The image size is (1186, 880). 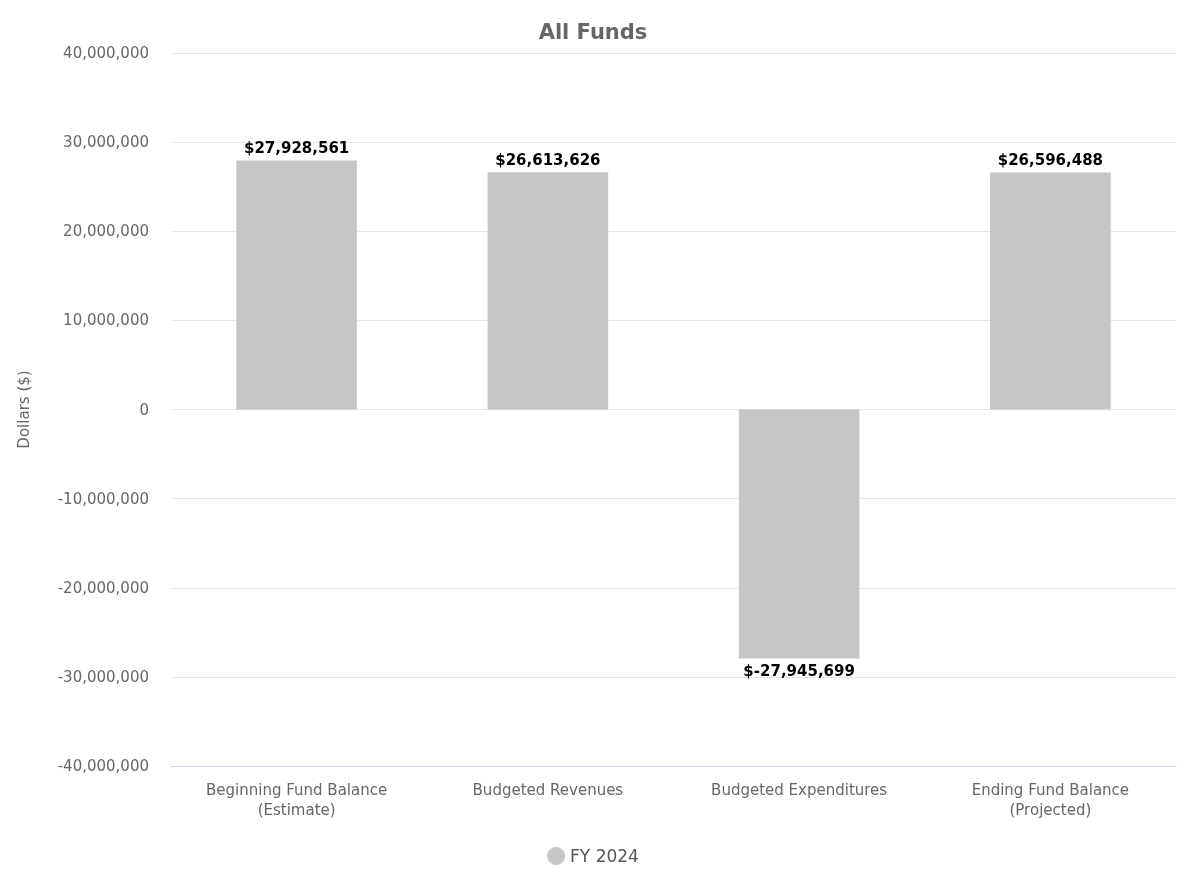 What do you see at coordinates (296, 148) in the screenshot?
I see `data-label: $27,928,561` at bounding box center [296, 148].